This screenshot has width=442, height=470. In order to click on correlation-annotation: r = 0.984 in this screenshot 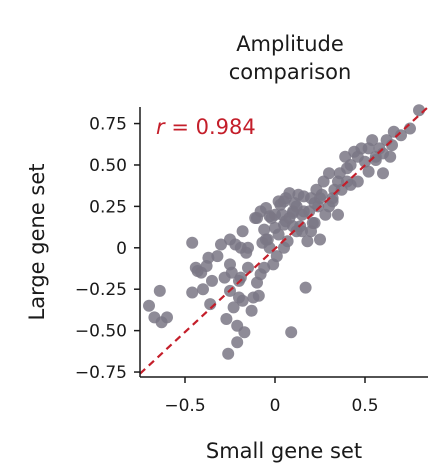, I will do `click(206, 127)`.